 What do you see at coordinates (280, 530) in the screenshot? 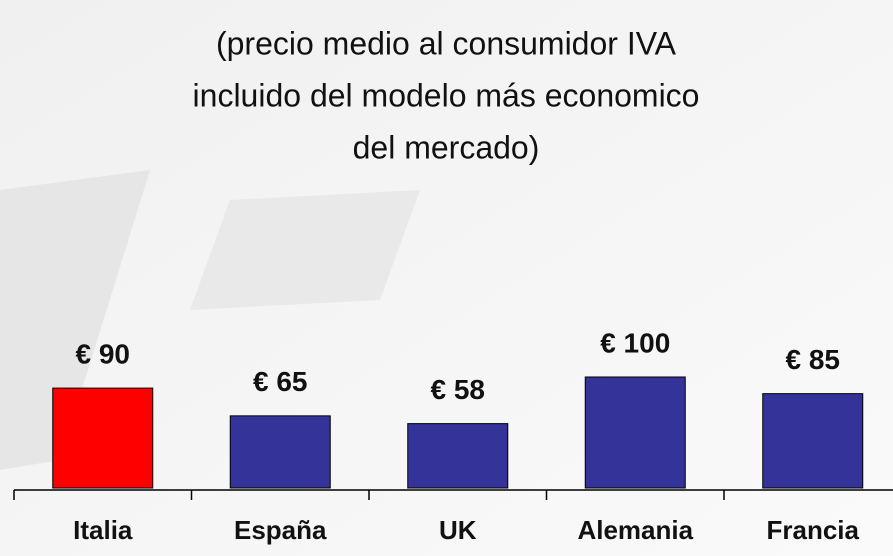
I see `x-tick-label: España` at bounding box center [280, 530].